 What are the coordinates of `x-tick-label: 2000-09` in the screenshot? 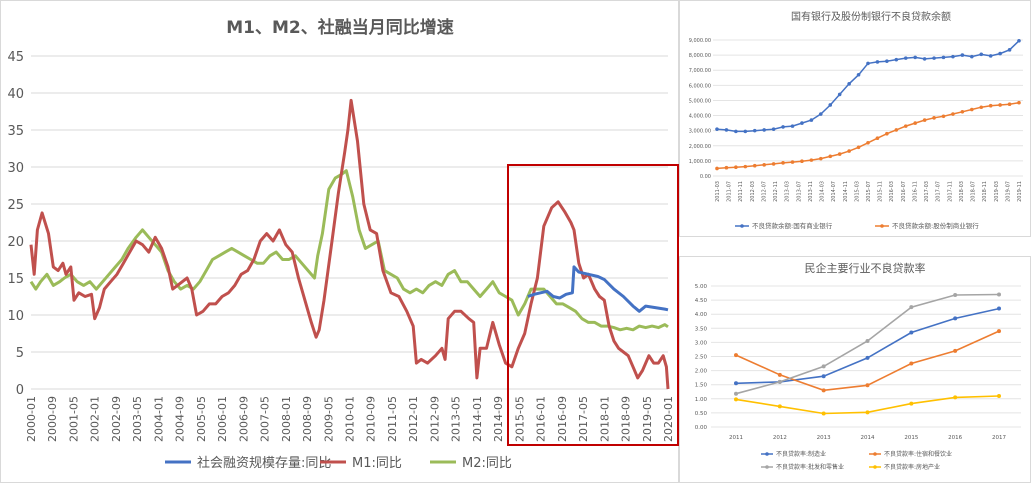 It's located at (52, 419).